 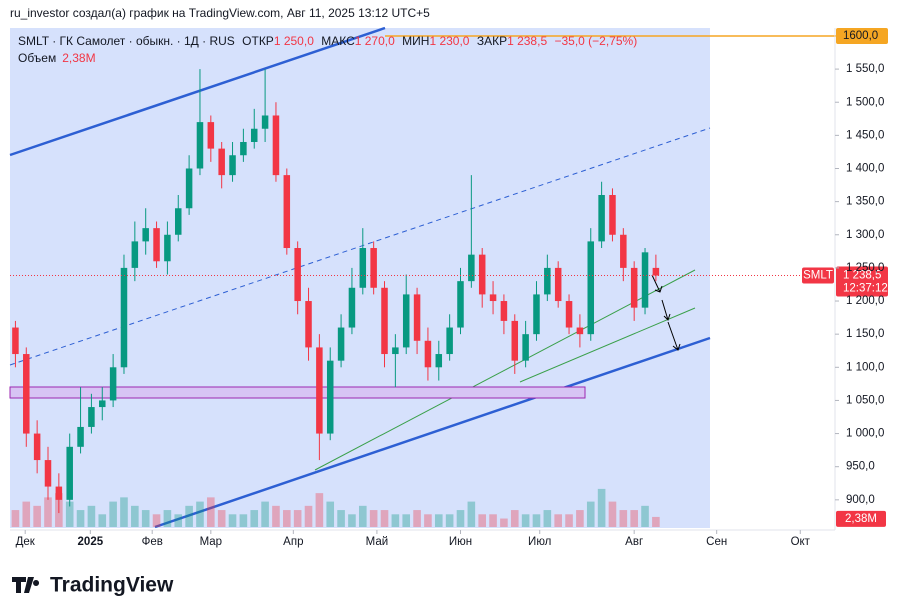 What do you see at coordinates (539, 542) in the screenshot?
I see `x-tick-label: Июл` at bounding box center [539, 542].